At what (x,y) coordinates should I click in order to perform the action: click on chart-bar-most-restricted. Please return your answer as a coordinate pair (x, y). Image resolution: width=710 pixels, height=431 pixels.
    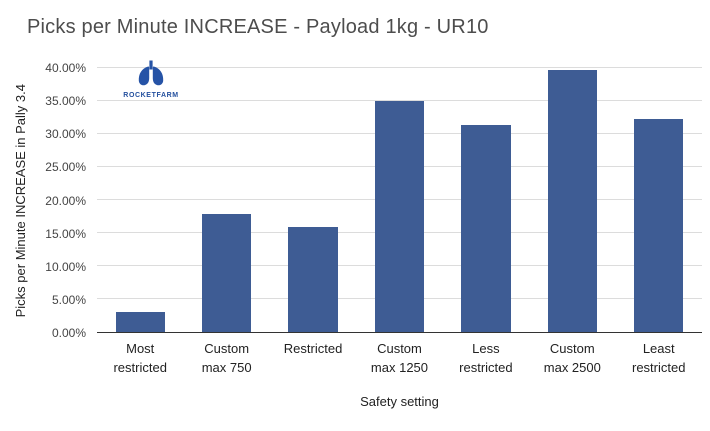
    Looking at the image, I should click on (140, 321).